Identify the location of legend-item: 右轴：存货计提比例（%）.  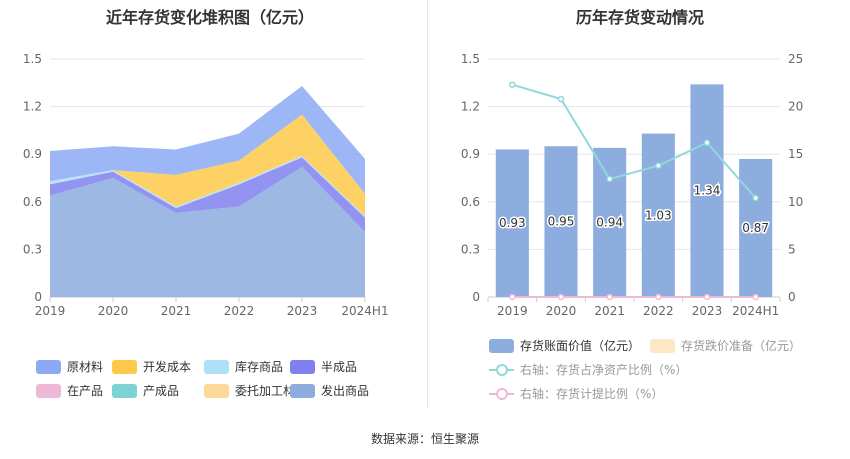
(576, 393).